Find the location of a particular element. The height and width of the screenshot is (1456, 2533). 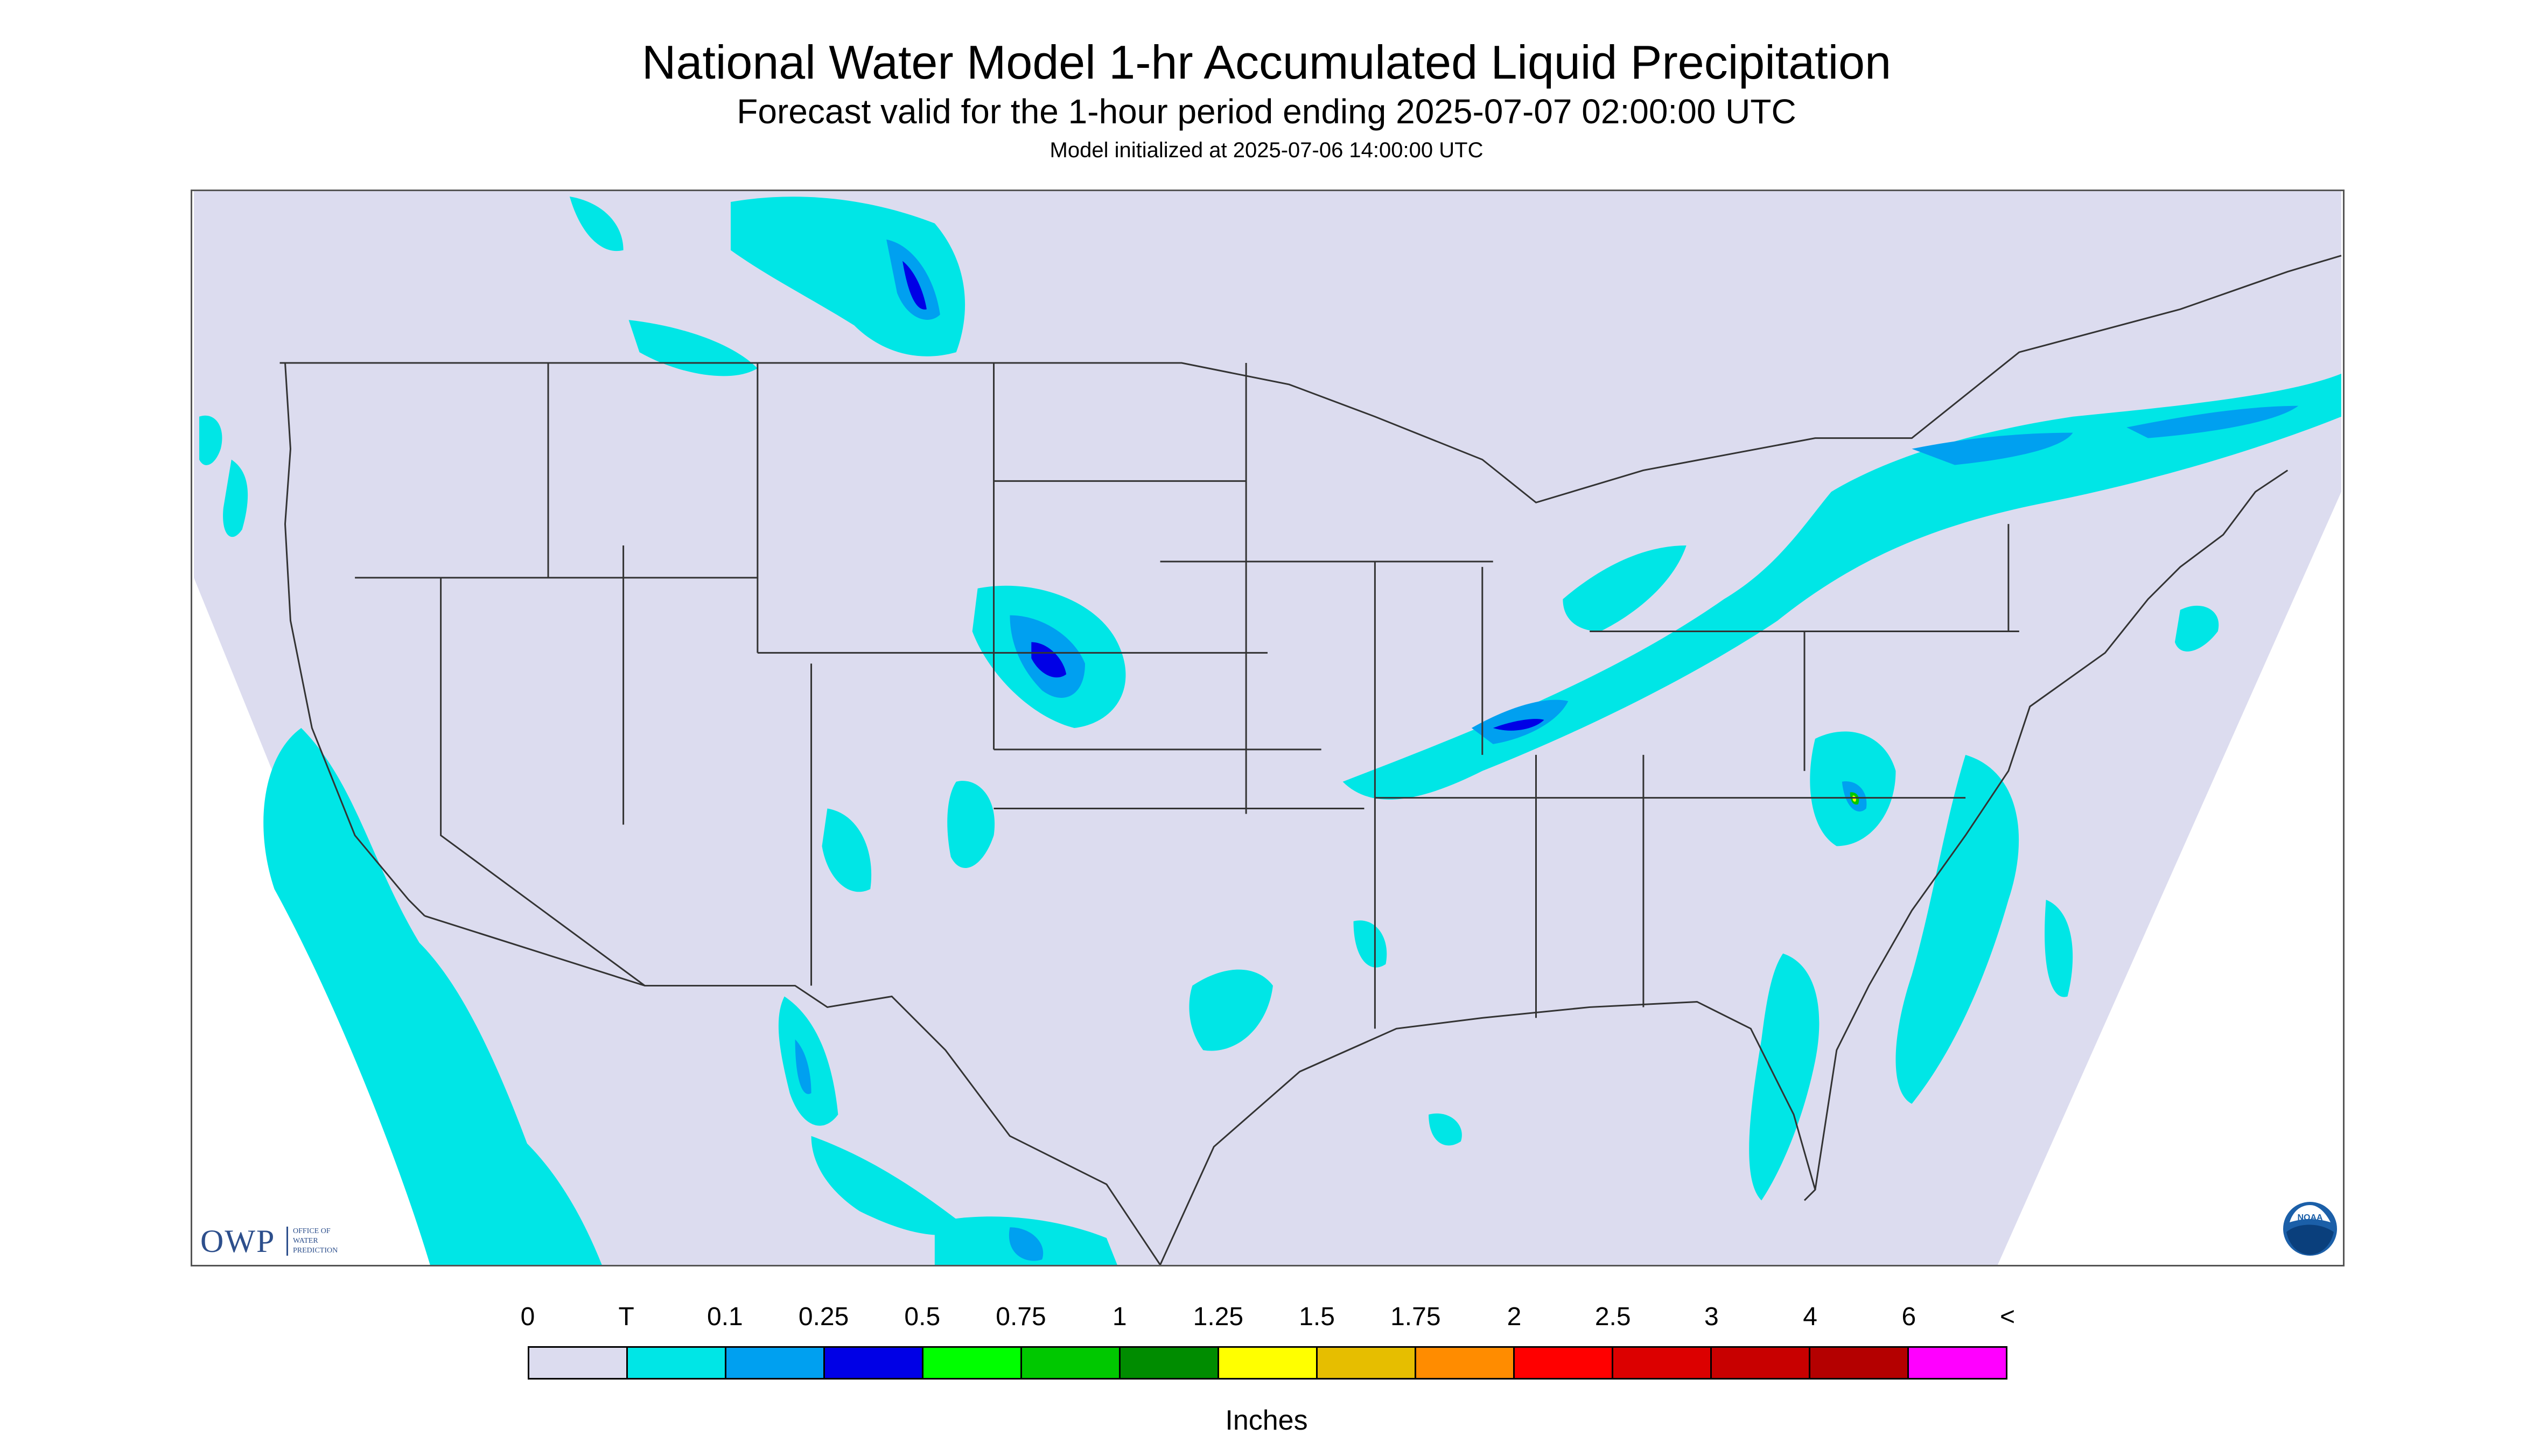

legend-label: 2.5 is located at coordinates (1612, 1317).